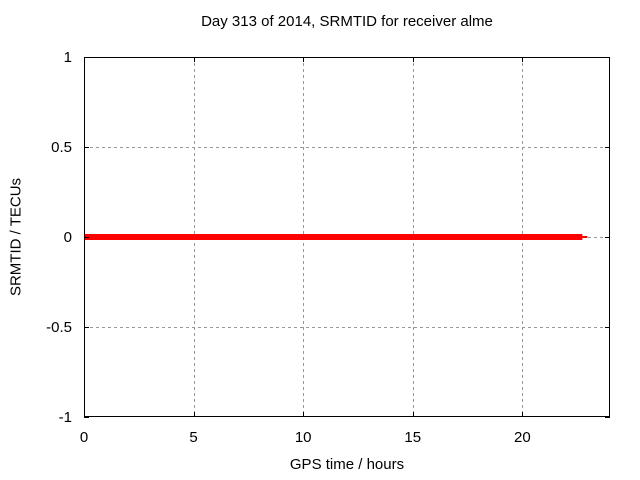  I want to click on y-tick-label: 0, so click(68, 237).